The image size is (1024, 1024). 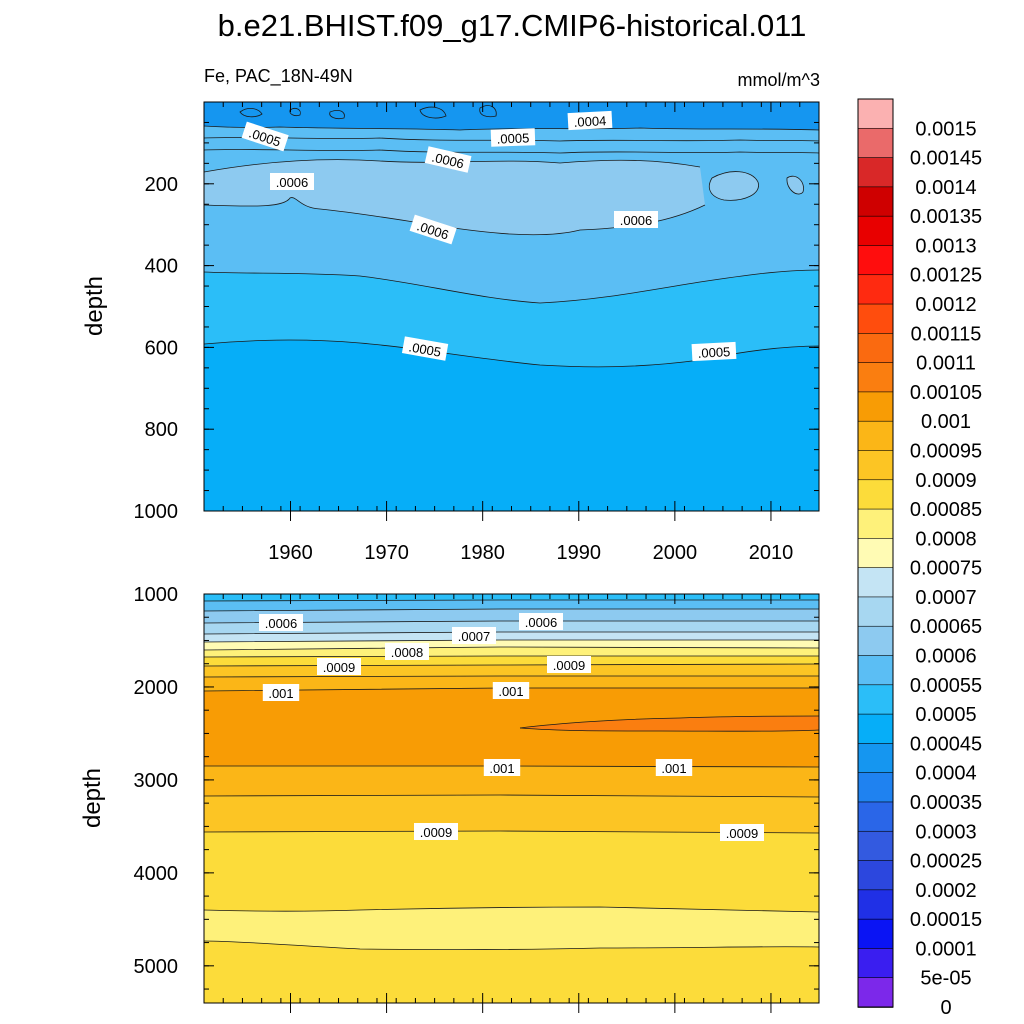 I want to click on contour-label-text: .0007, so click(x=474, y=636).